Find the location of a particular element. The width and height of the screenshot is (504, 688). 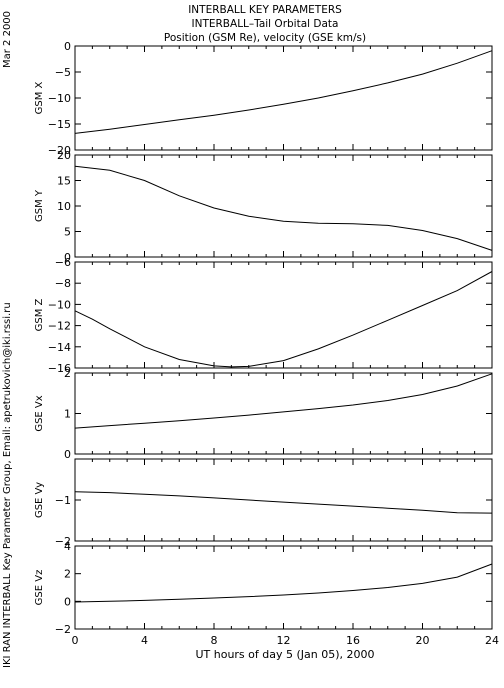

series-line-gse-vy is located at coordinates (283, 502).